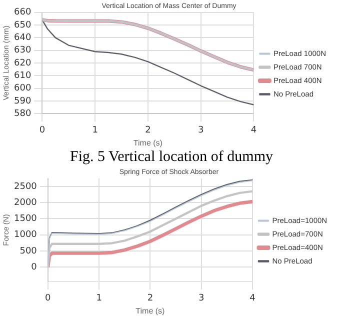 Image resolution: width=343 pixels, height=322 pixels. What do you see at coordinates (26, 187) in the screenshot?
I see `y-tick-label: 2500` at bounding box center [26, 187].